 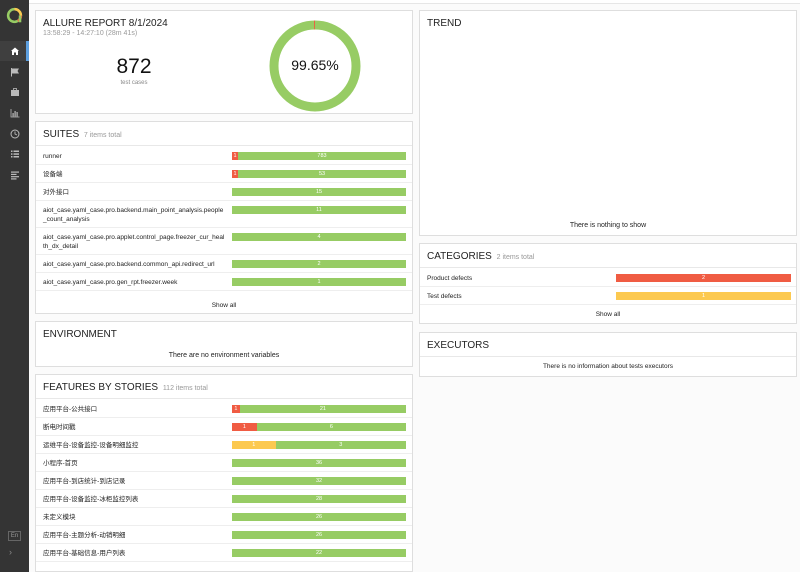 I want to click on allure-logo, so click(x=14, y=15).